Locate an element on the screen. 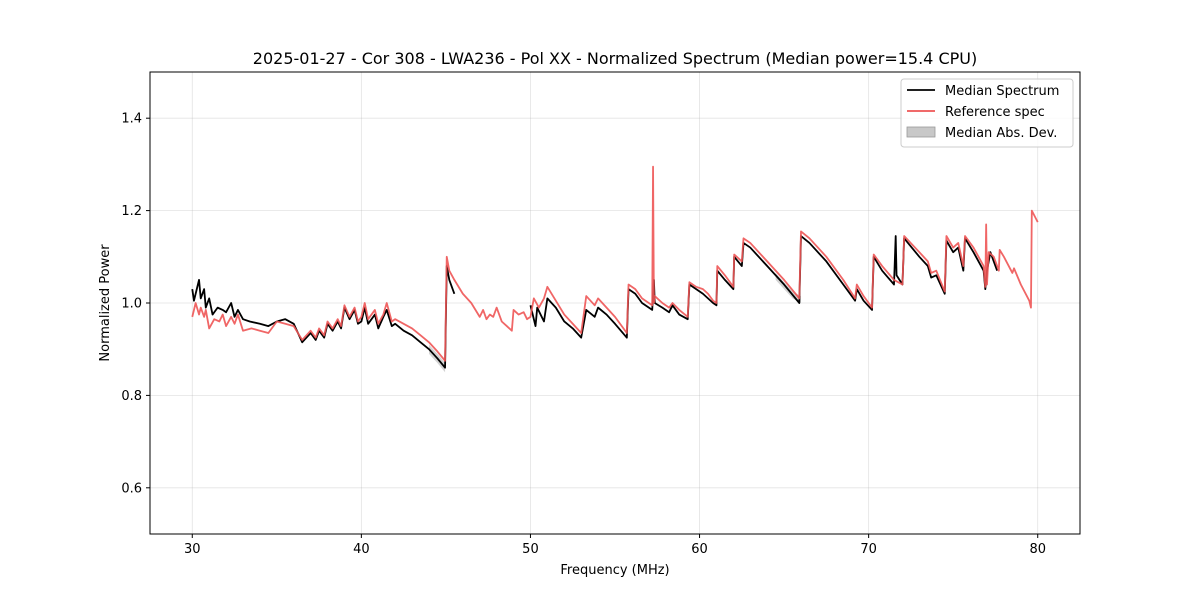 This screenshot has width=1200, height=600. legend-box is located at coordinates (987, 113).